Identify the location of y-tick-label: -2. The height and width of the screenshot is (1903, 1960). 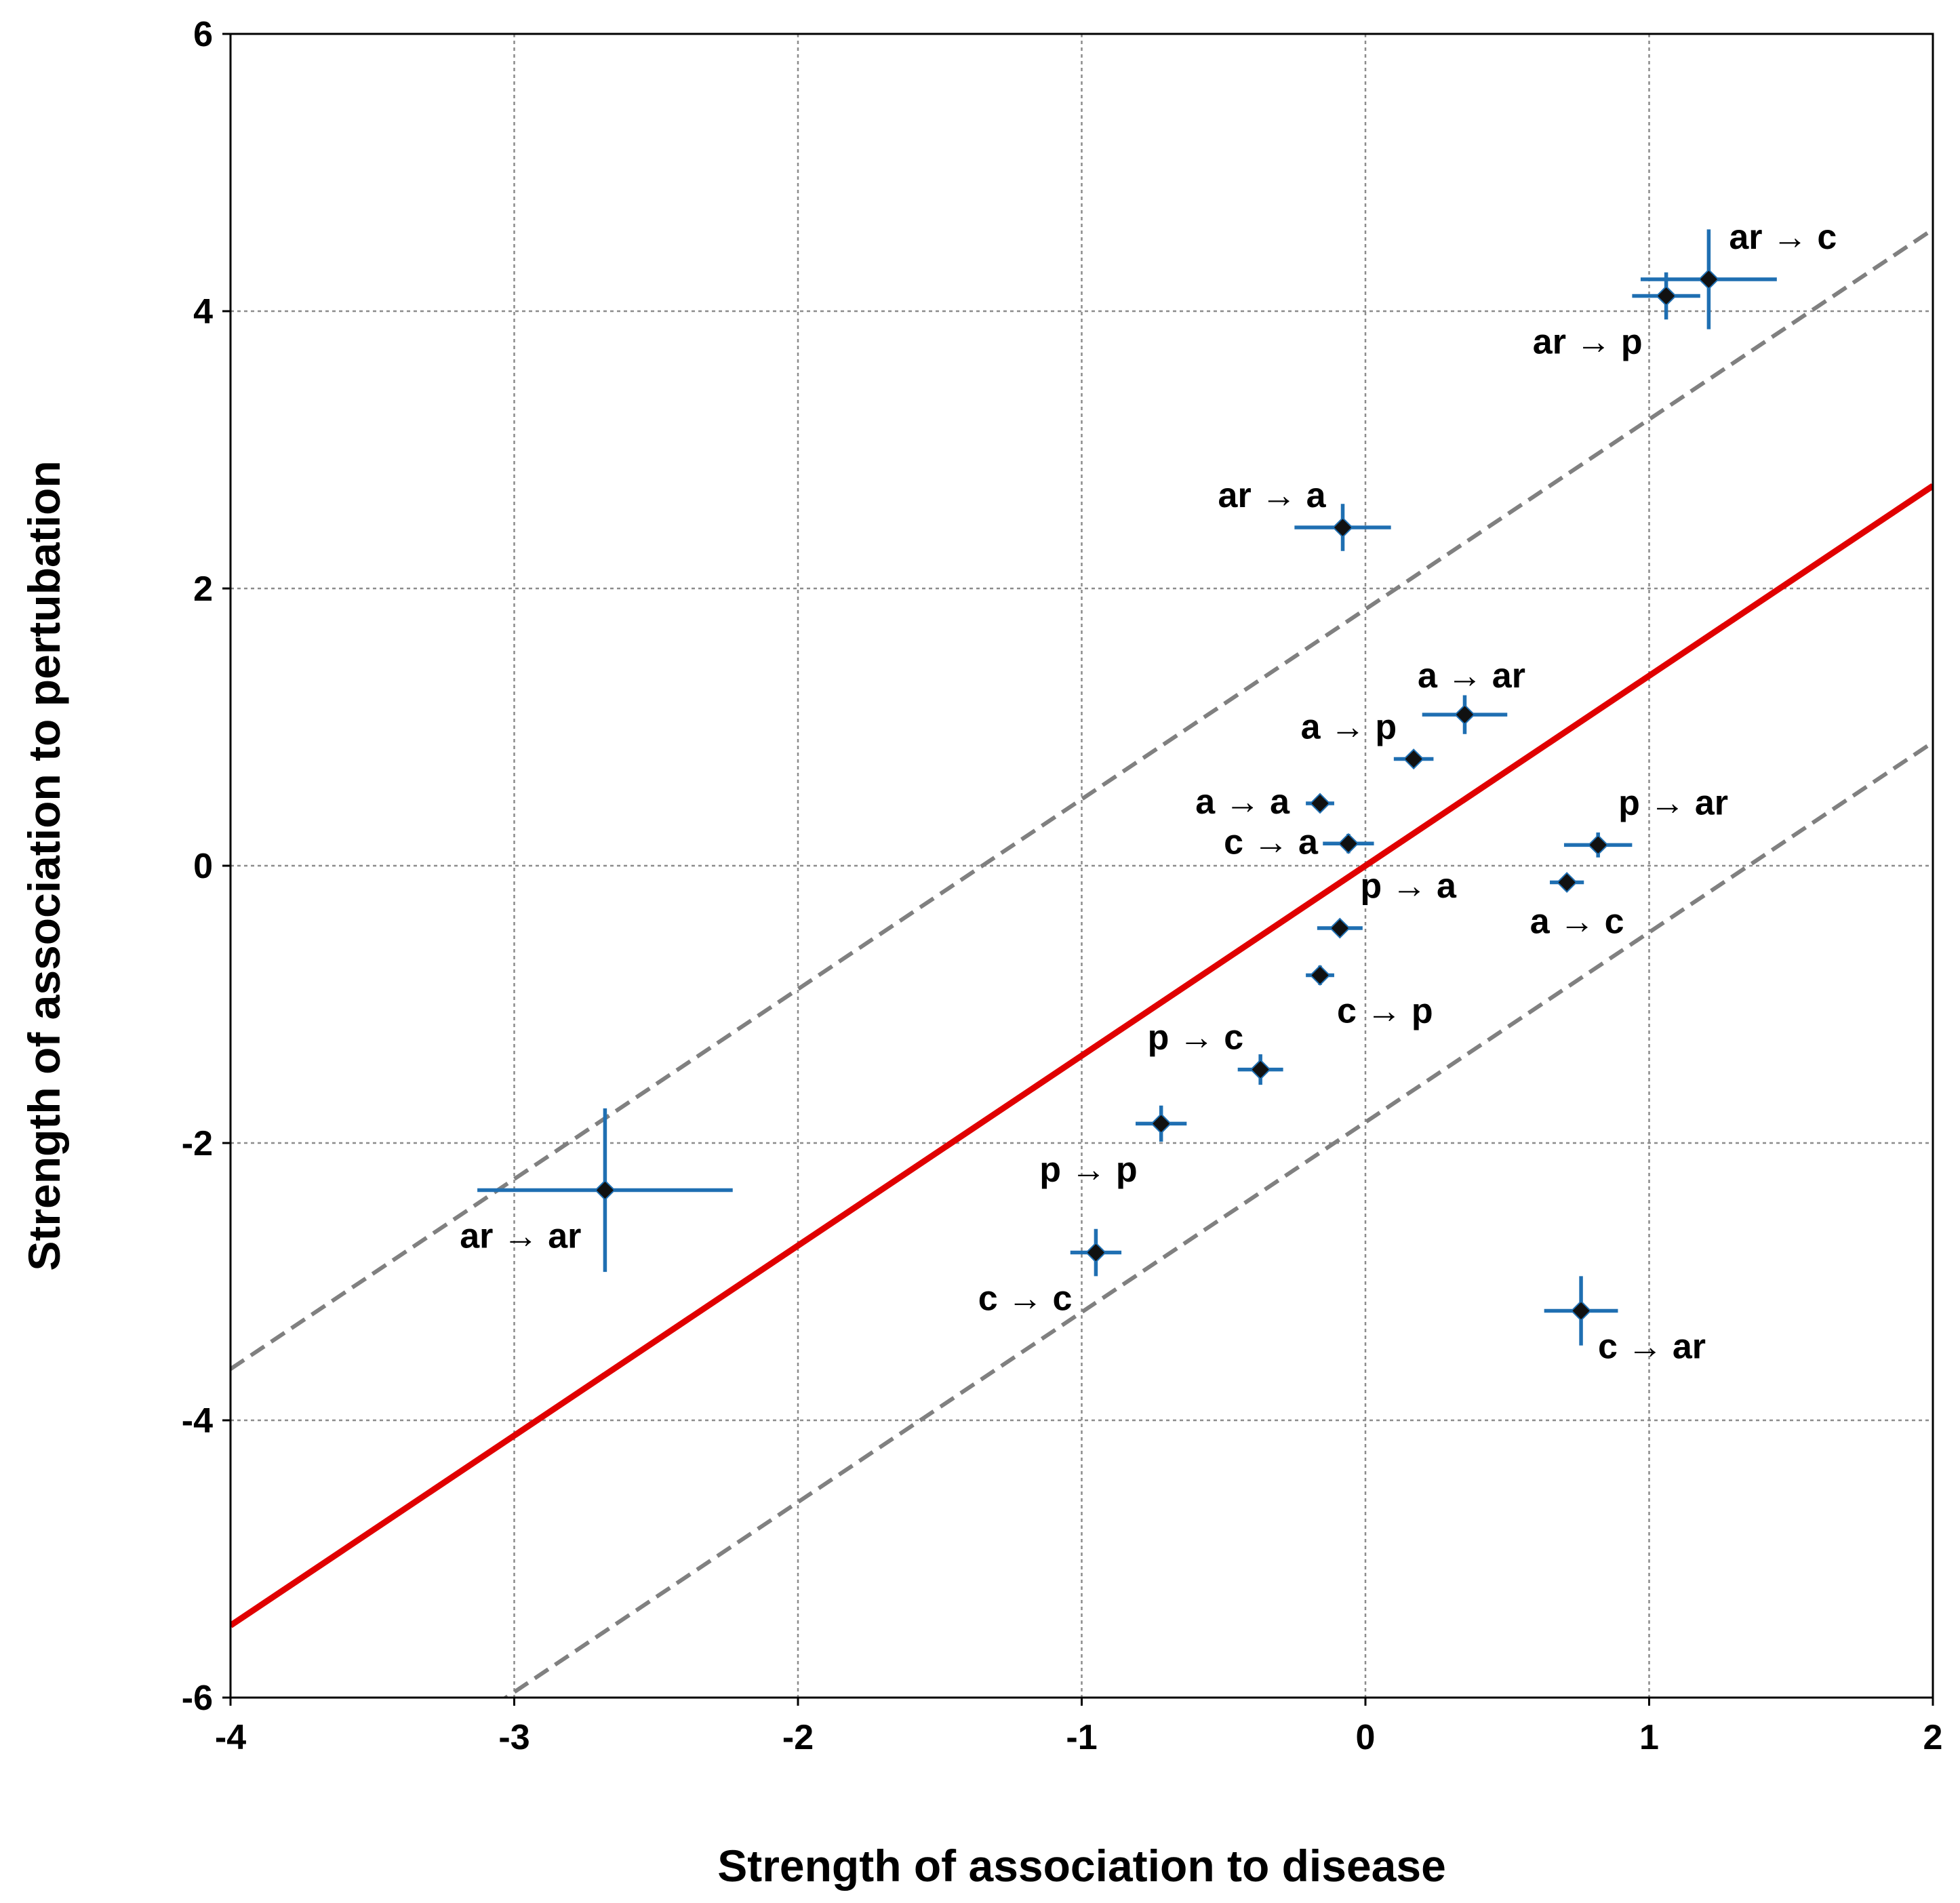
(197, 1143).